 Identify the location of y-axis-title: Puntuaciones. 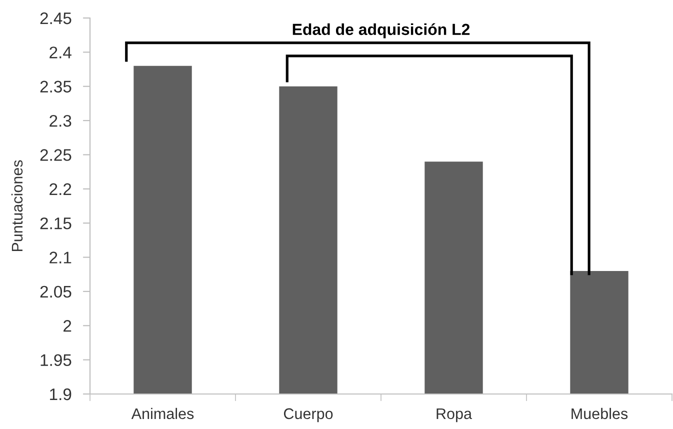
(17, 206).